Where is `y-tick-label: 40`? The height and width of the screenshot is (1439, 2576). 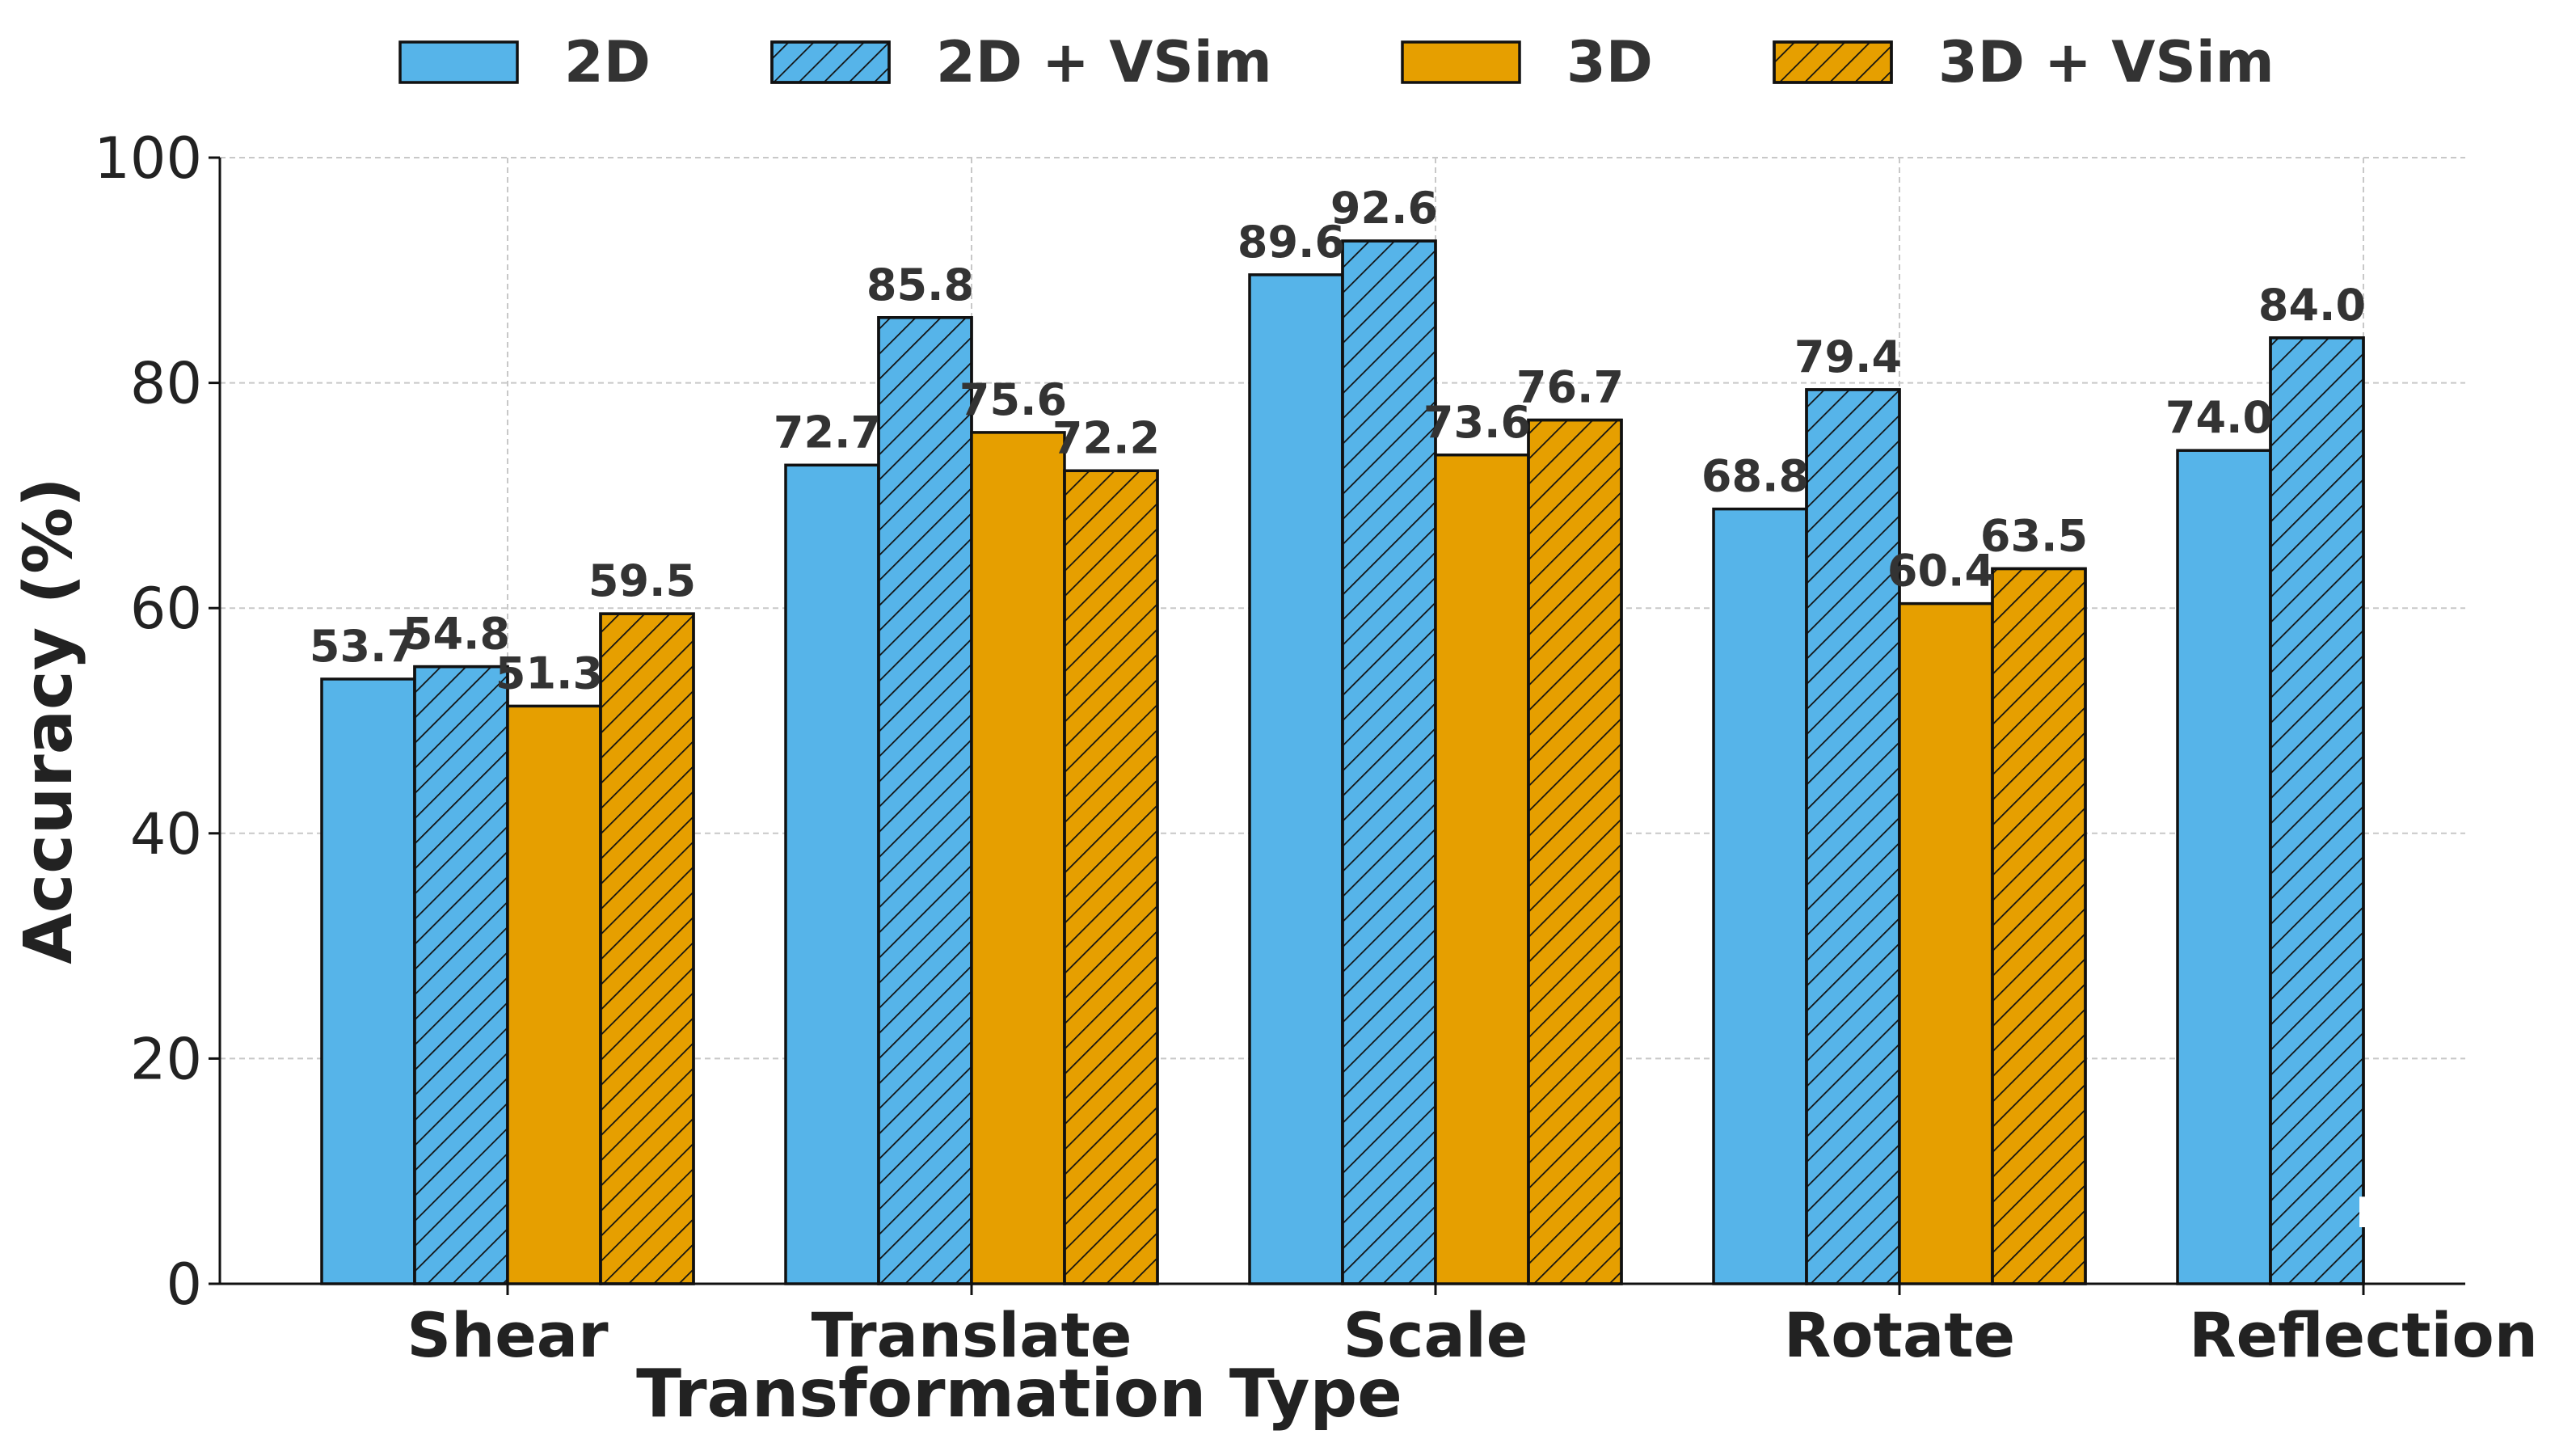 y-tick-label: 40 is located at coordinates (166, 834).